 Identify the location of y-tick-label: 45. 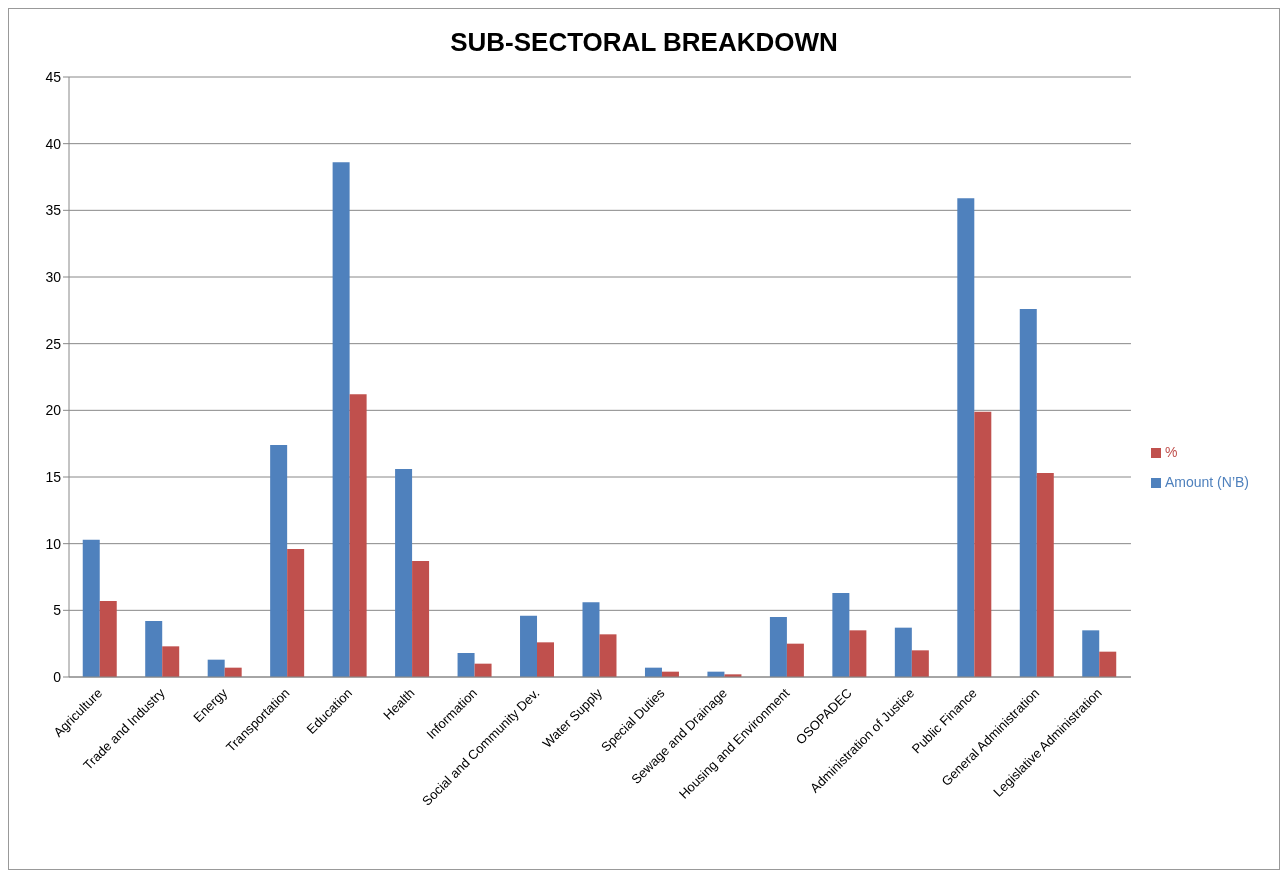
(53, 76).